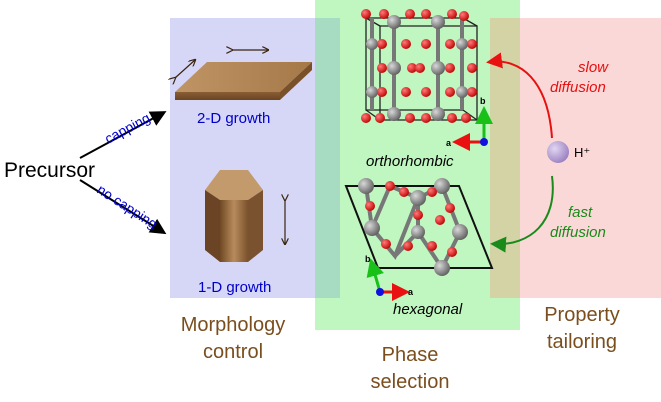  Describe the element at coordinates (580, 212) in the screenshot. I see `fast-label-line1: fast` at that location.